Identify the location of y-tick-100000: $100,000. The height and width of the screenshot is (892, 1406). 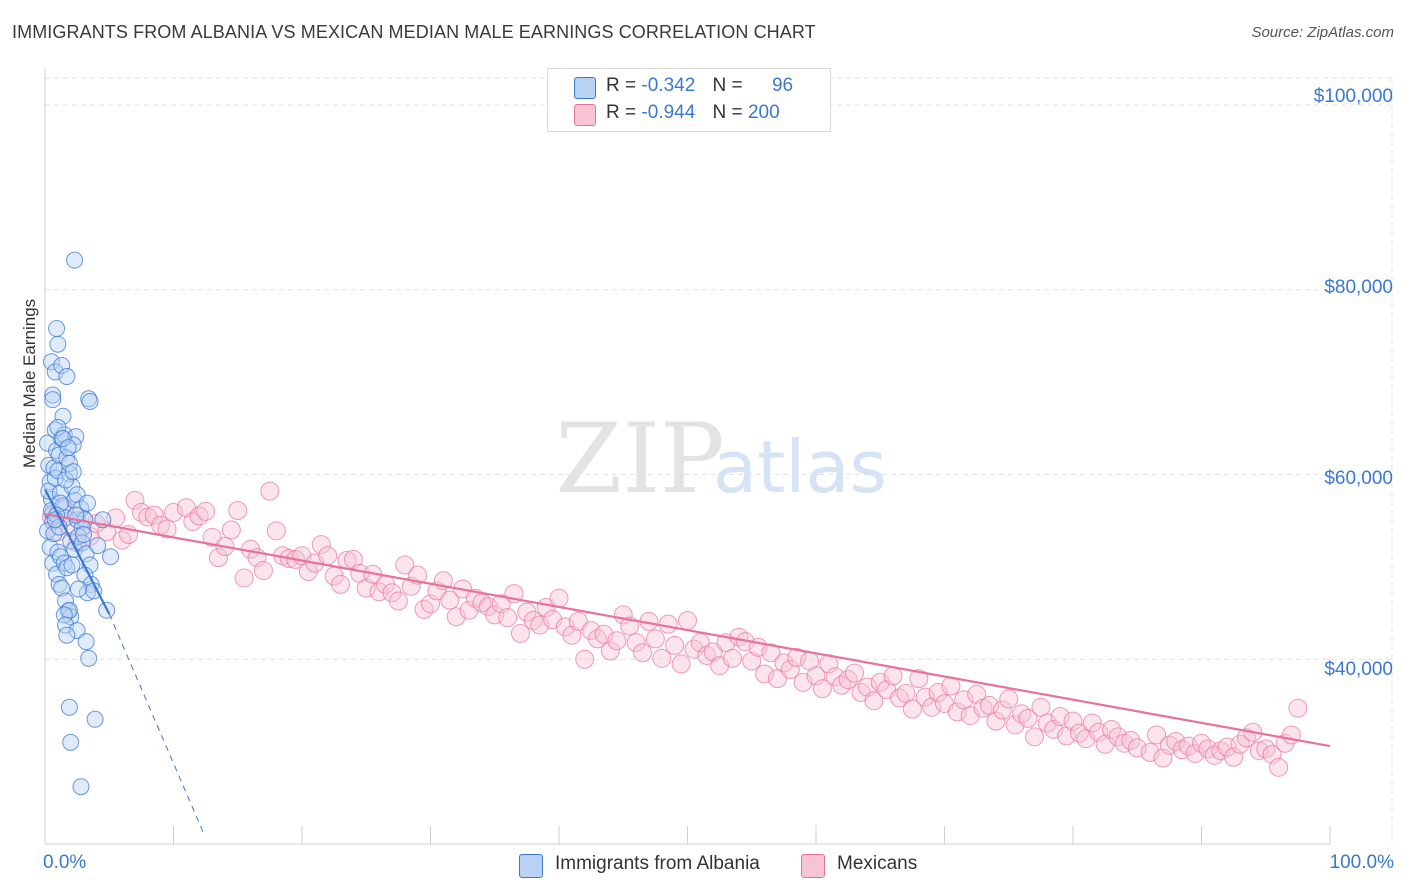
(1353, 96).